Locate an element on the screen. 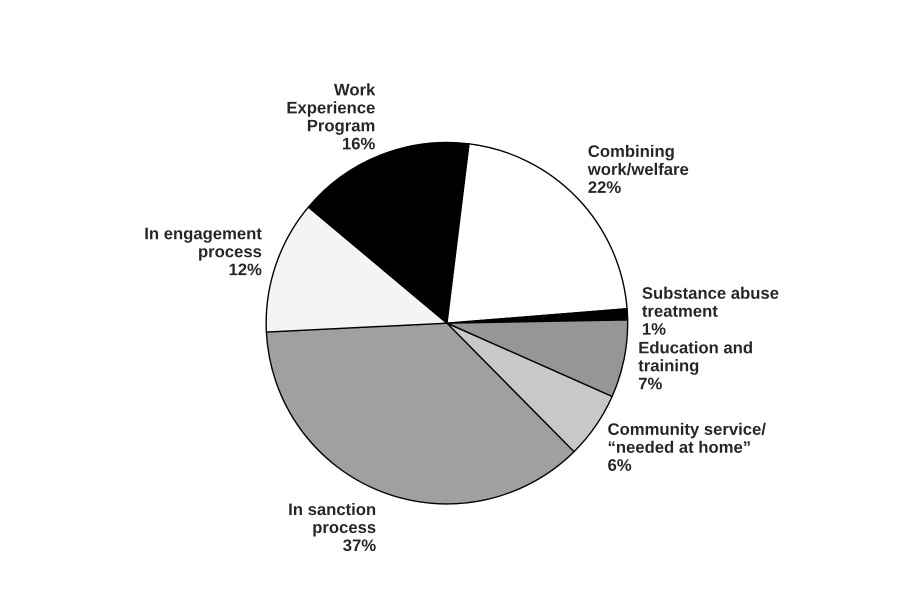  slice-label: Substance abuse treatment is located at coordinates (710, 301).